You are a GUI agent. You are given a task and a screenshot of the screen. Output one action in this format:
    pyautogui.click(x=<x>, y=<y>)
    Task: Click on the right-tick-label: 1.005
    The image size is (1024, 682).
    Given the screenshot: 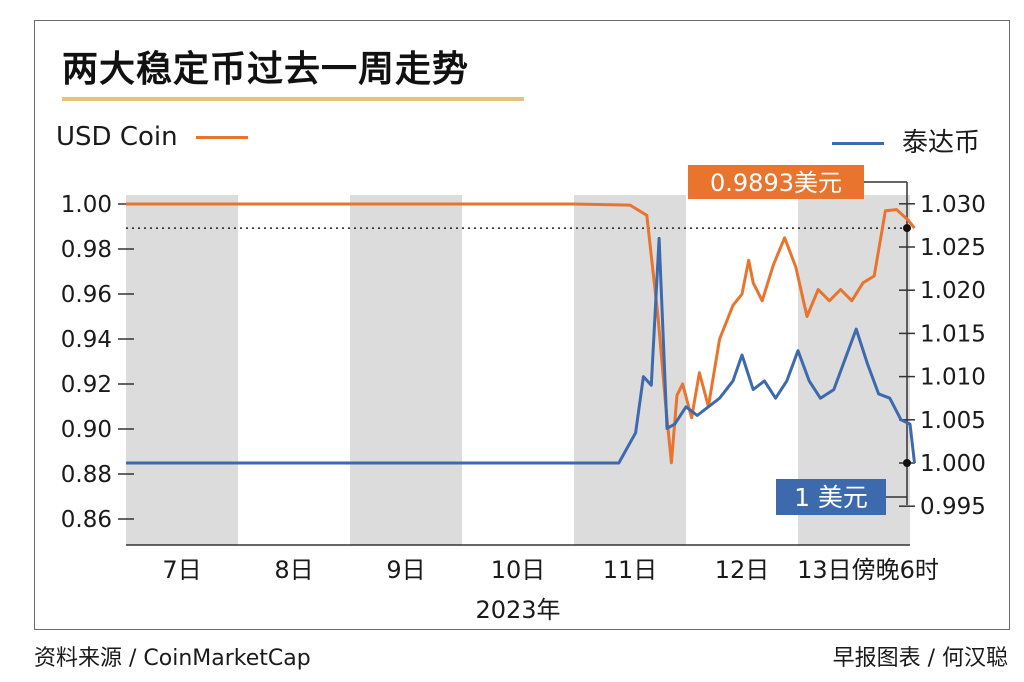 What is the action you would take?
    pyautogui.click(x=953, y=421)
    